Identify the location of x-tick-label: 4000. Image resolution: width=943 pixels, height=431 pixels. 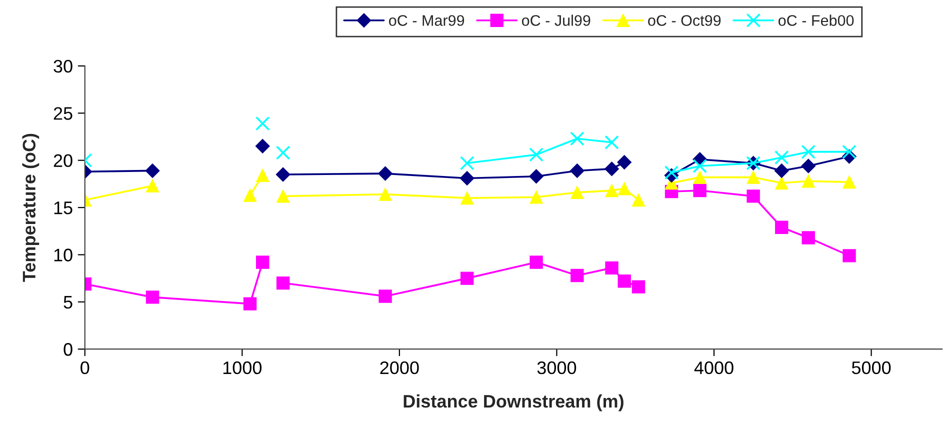
(714, 367).